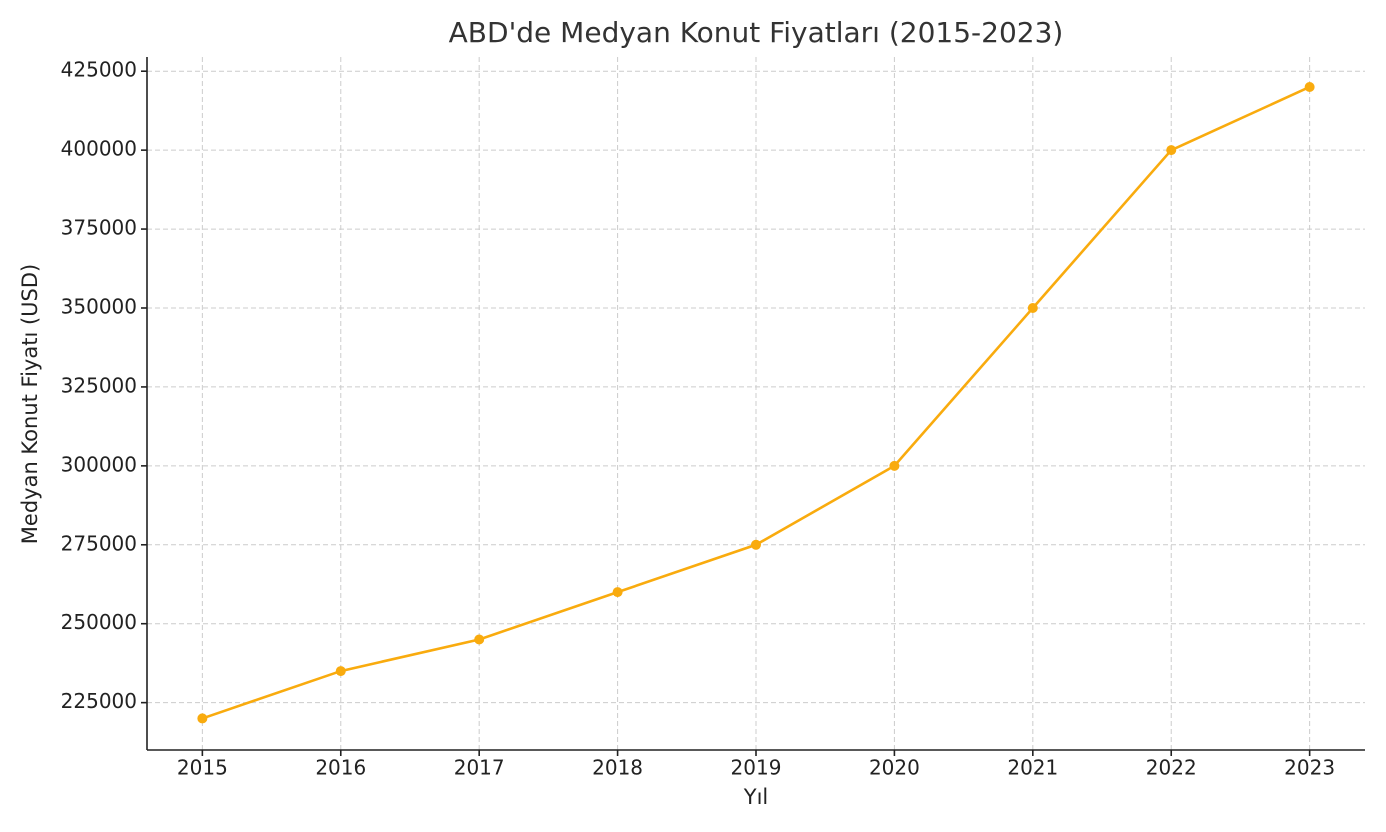  I want to click on y-tick-label: 400000, so click(99, 149).